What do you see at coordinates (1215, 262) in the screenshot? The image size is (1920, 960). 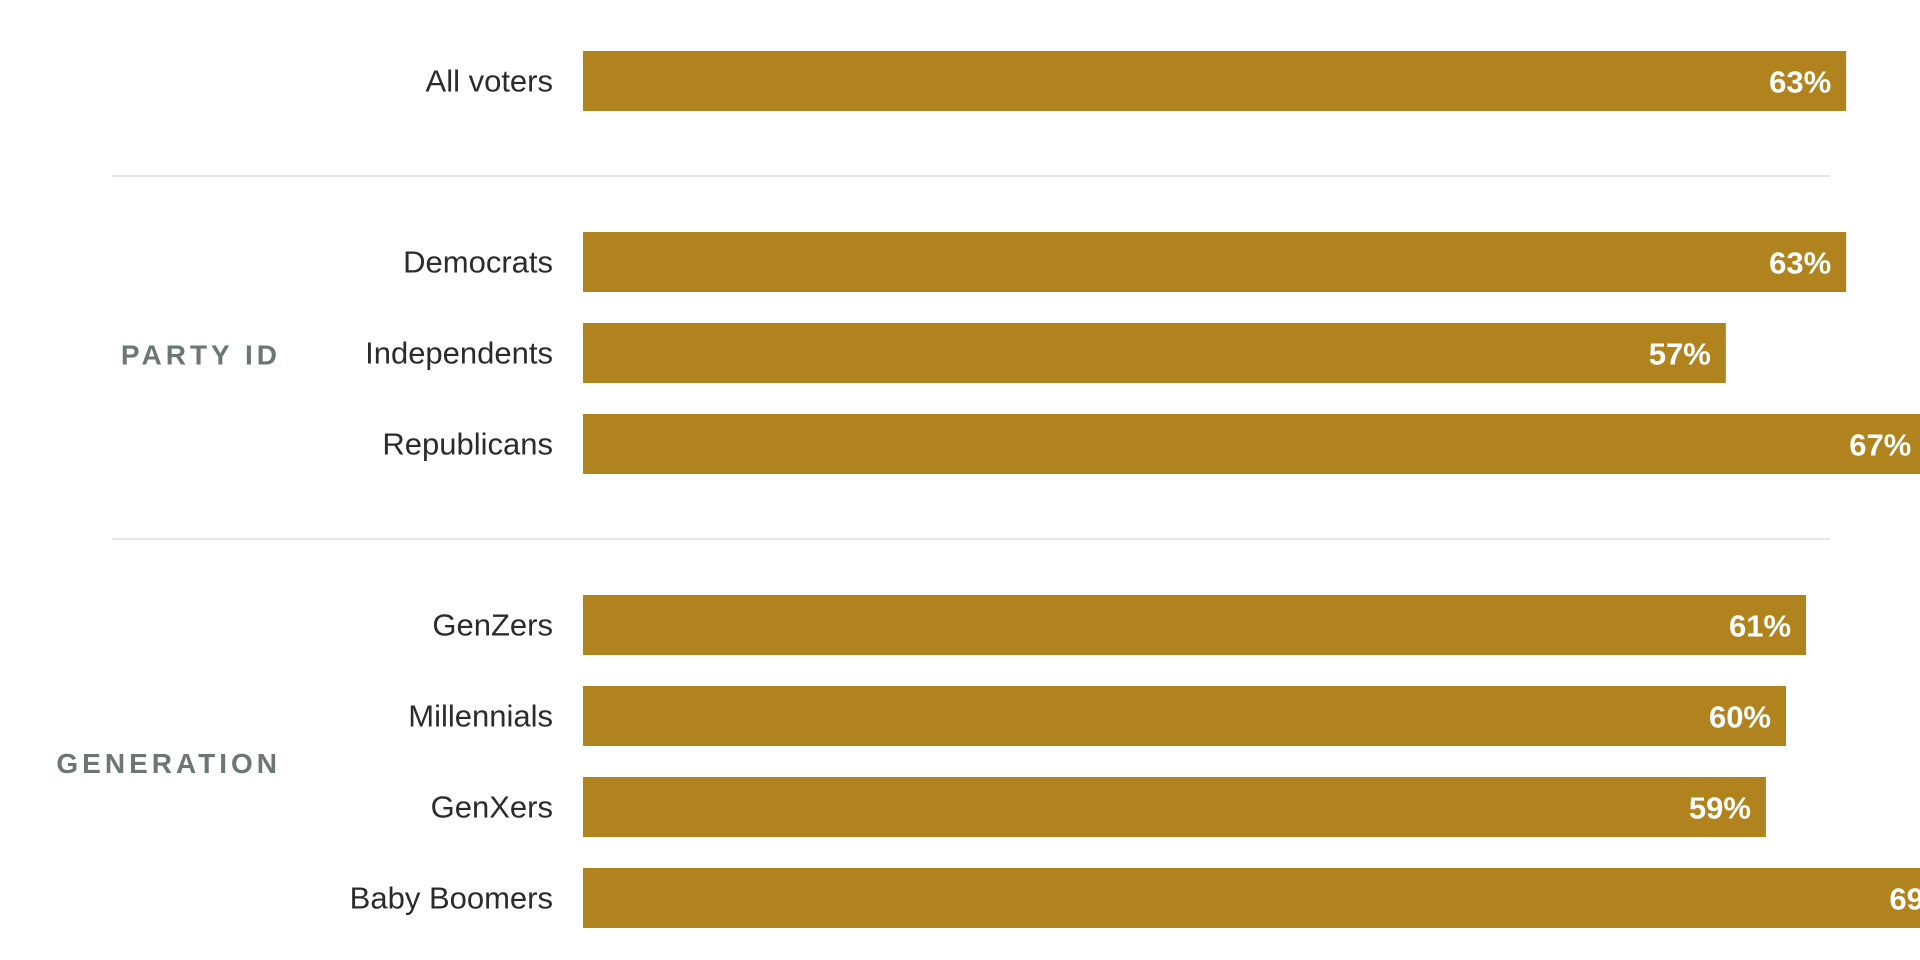 I see `bar-democrats` at bounding box center [1215, 262].